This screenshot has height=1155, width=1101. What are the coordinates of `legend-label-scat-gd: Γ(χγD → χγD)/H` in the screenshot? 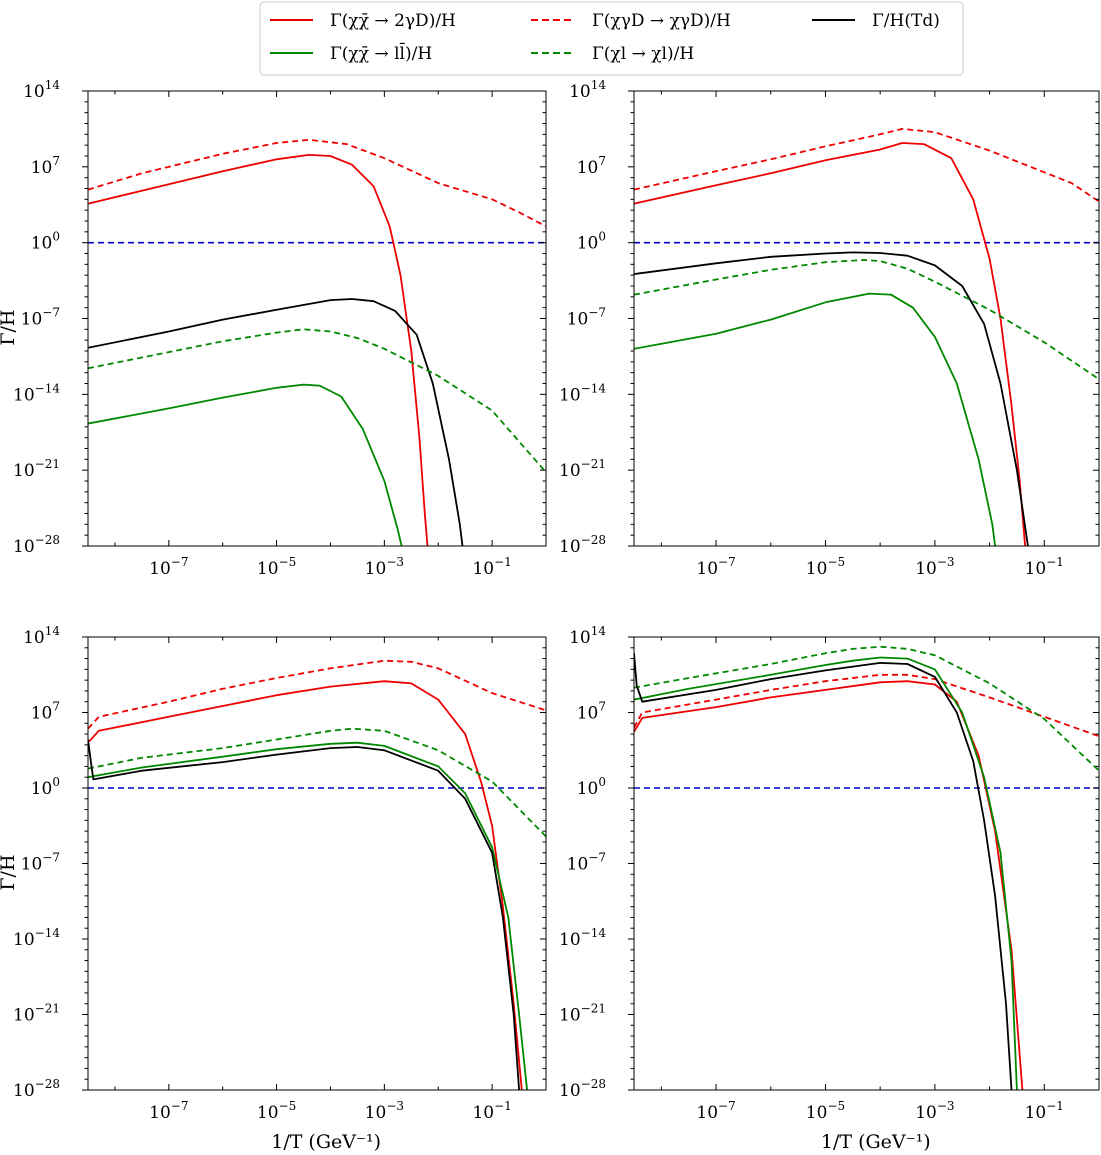 It's located at (661, 21).